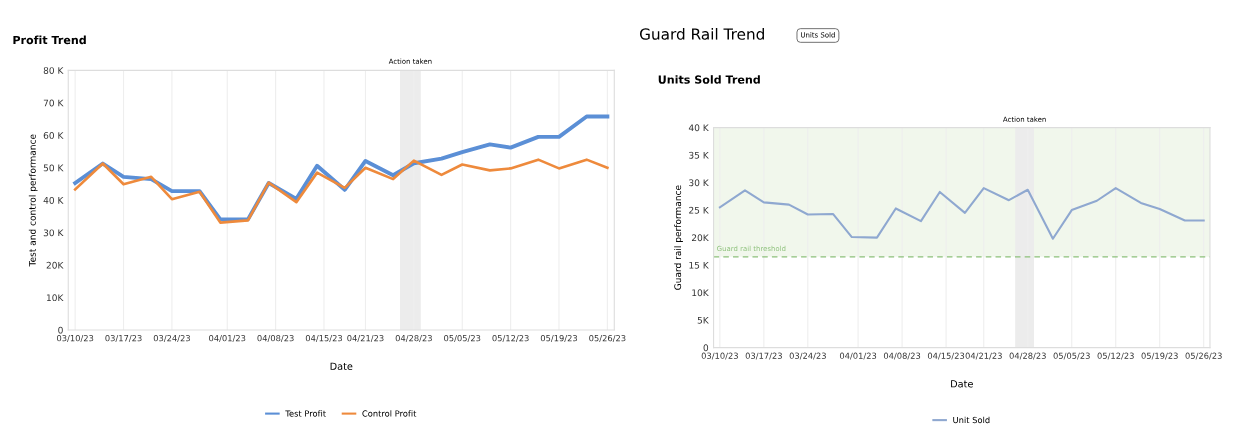  What do you see at coordinates (53, 103) in the screenshot?
I see `y-tick-label: 70 K` at bounding box center [53, 103].